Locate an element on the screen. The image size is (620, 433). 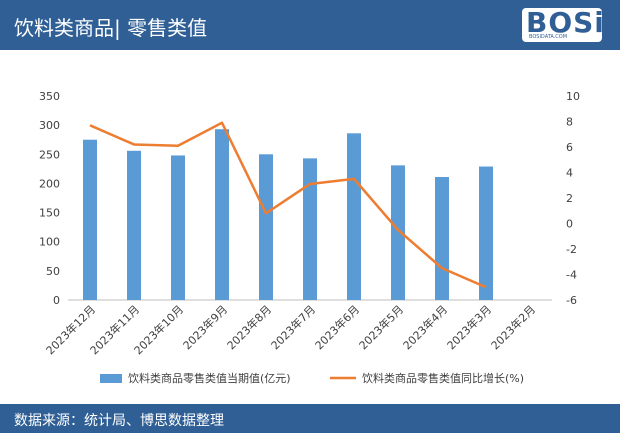
legend-line-label: 饮料类商品零售类值同比增长(%) is located at coordinates (443, 378).